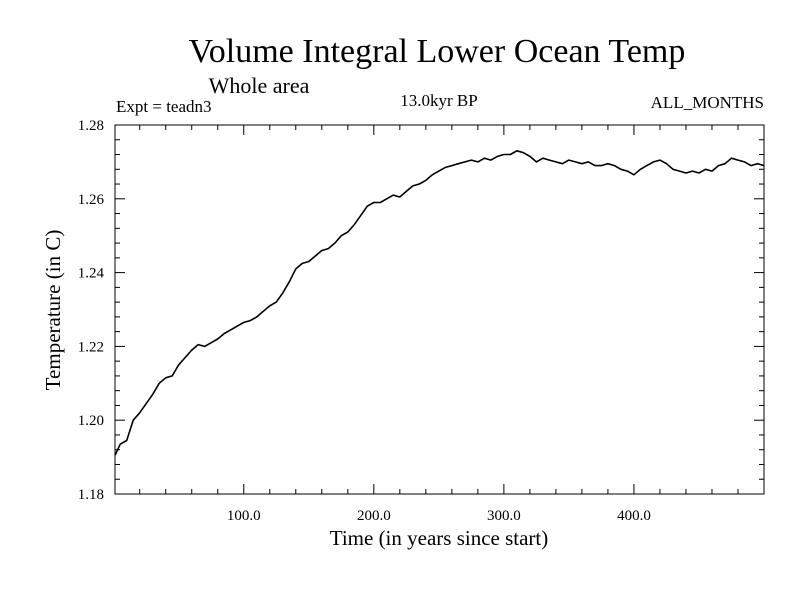 The height and width of the screenshot is (600, 800). What do you see at coordinates (438, 100) in the screenshot?
I see `period-label: 13.0kyr BP` at bounding box center [438, 100].